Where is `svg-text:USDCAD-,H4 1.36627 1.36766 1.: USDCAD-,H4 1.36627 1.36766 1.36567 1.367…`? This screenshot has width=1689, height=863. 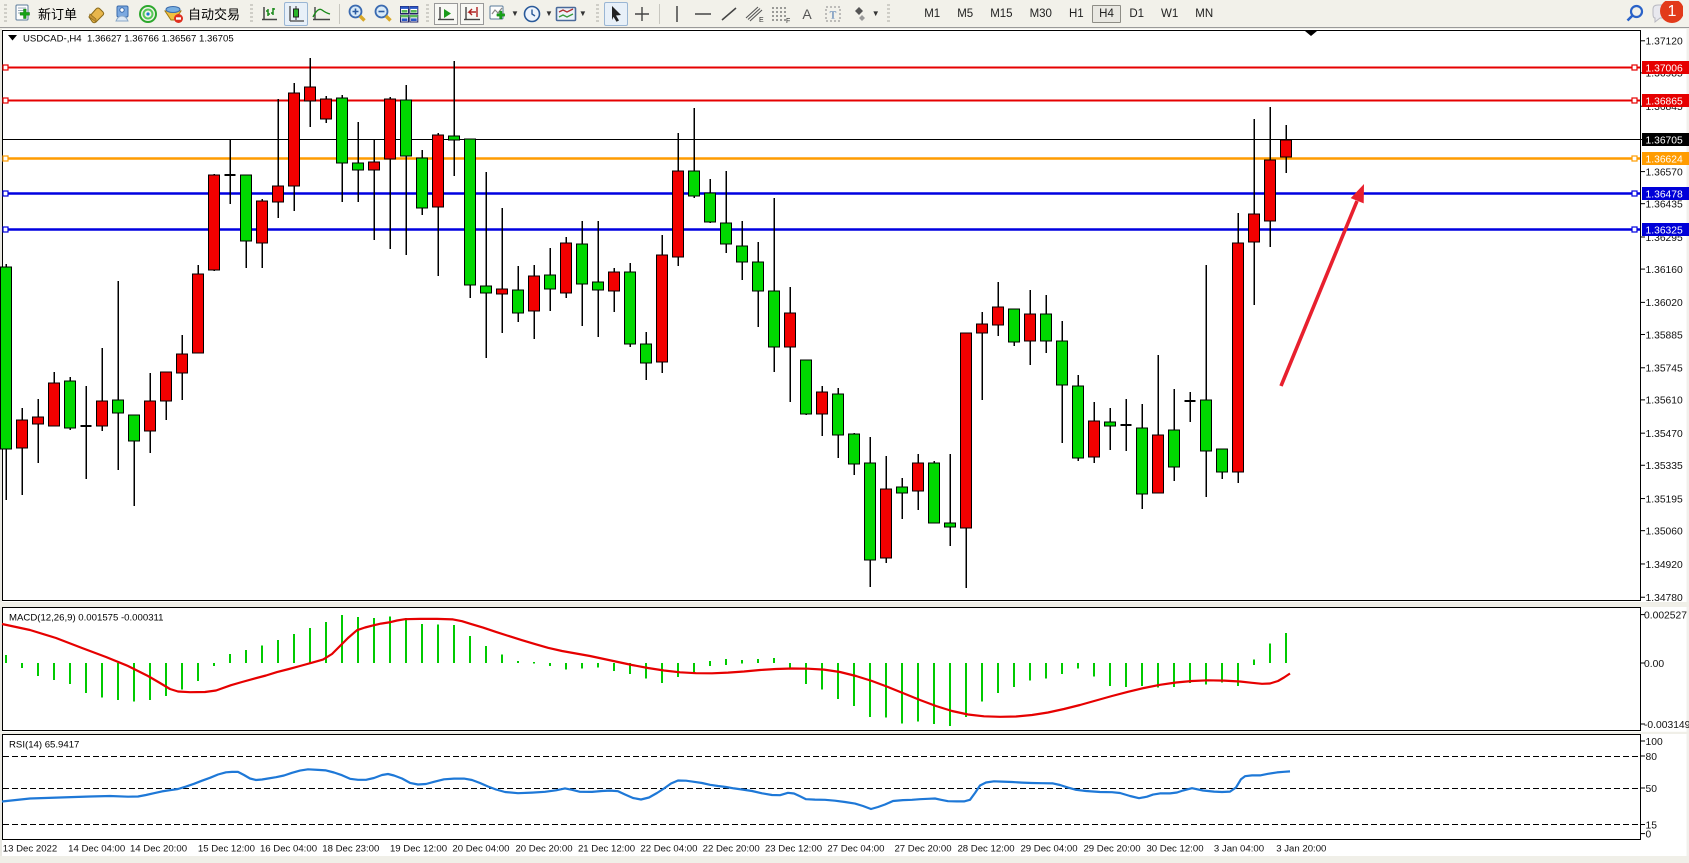 svg-text:USDCAD-,H4 1.36627 1.36766 1.: USDCAD-,H4 1.36627 1.36766 1.36567 1.367… is located at coordinates (128, 39).